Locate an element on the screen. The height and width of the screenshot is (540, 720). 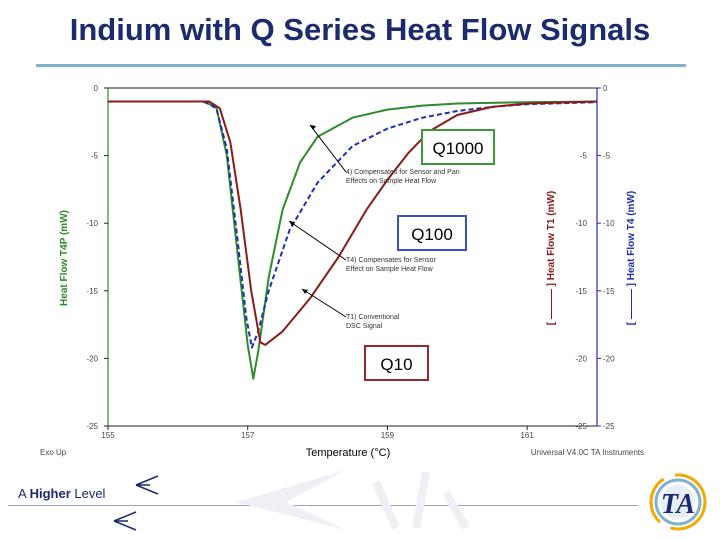
ta-logo-text: TA is located at coordinates (678, 504).